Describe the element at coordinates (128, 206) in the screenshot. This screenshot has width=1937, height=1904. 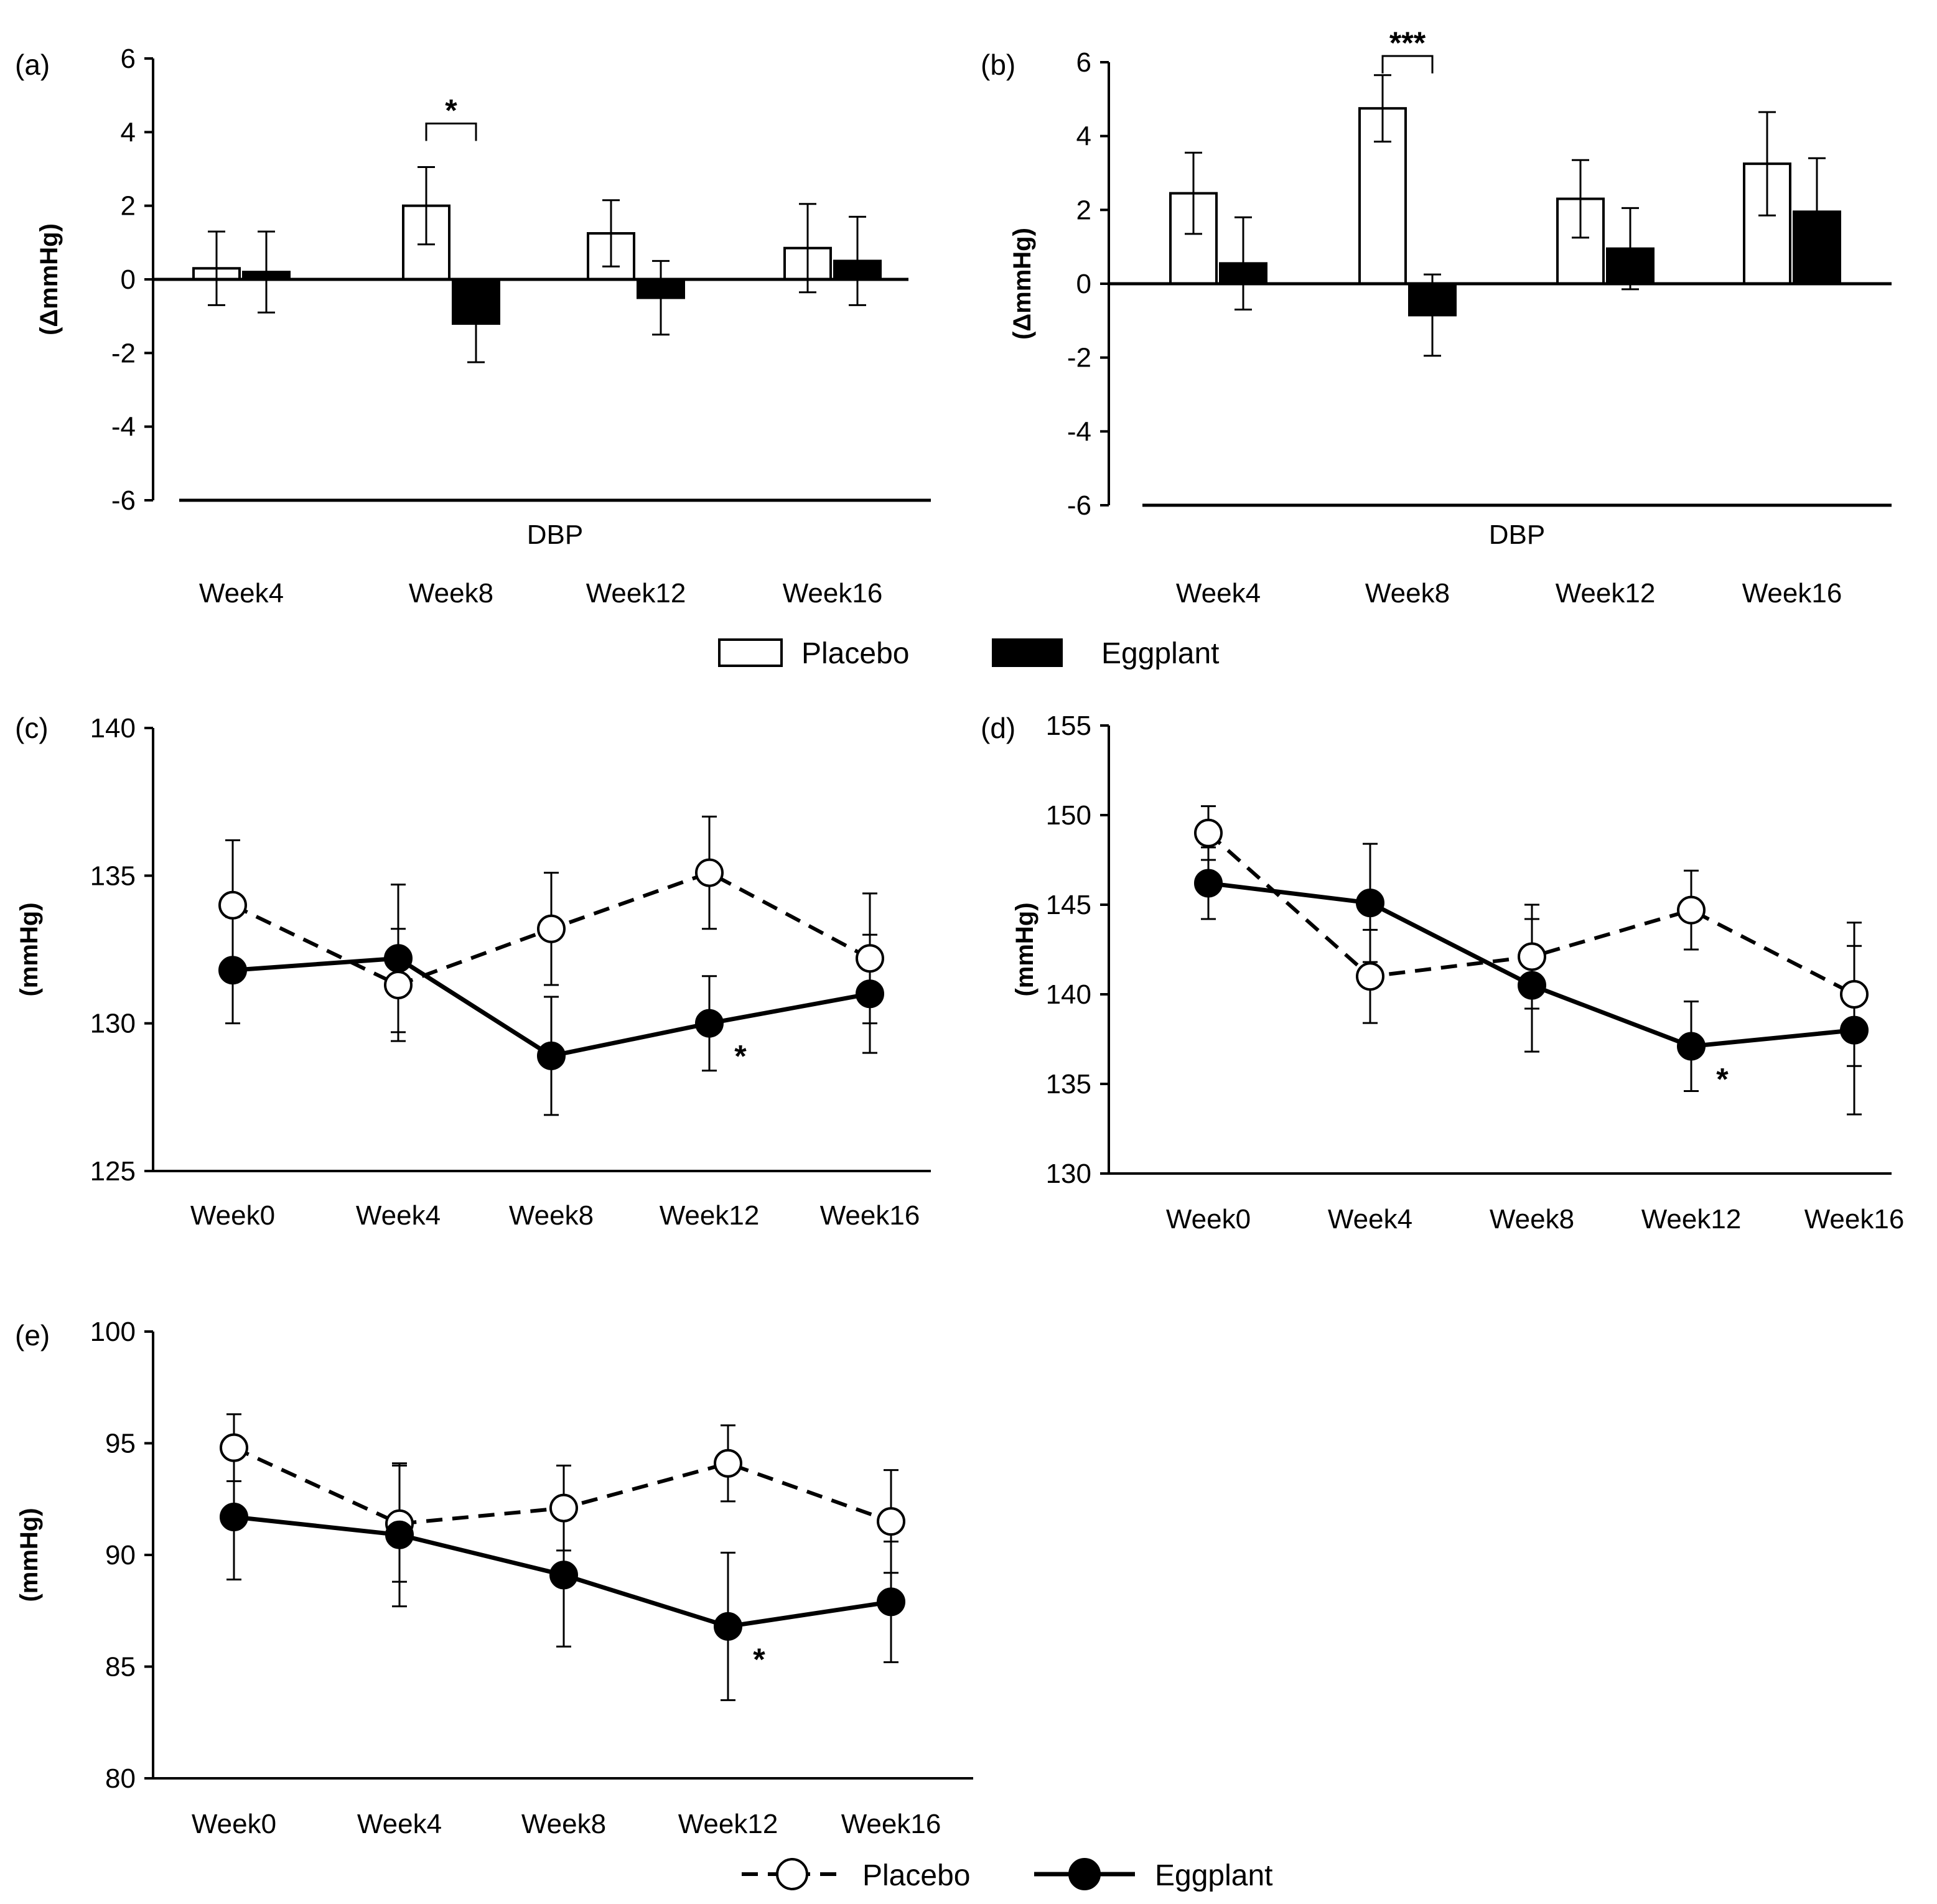
I see `y-tick-label-a-2: 2` at that location.